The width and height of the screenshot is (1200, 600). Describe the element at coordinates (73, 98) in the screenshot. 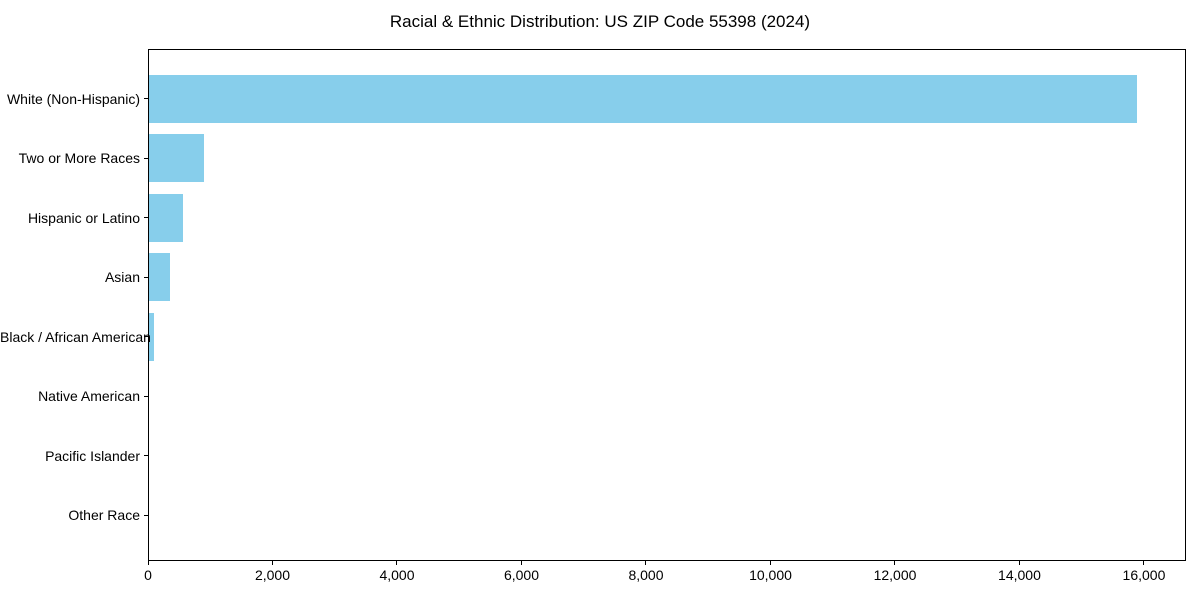

I see `y-tick-label-white-non-hispanic: White (Non-Hispanic)` at that location.